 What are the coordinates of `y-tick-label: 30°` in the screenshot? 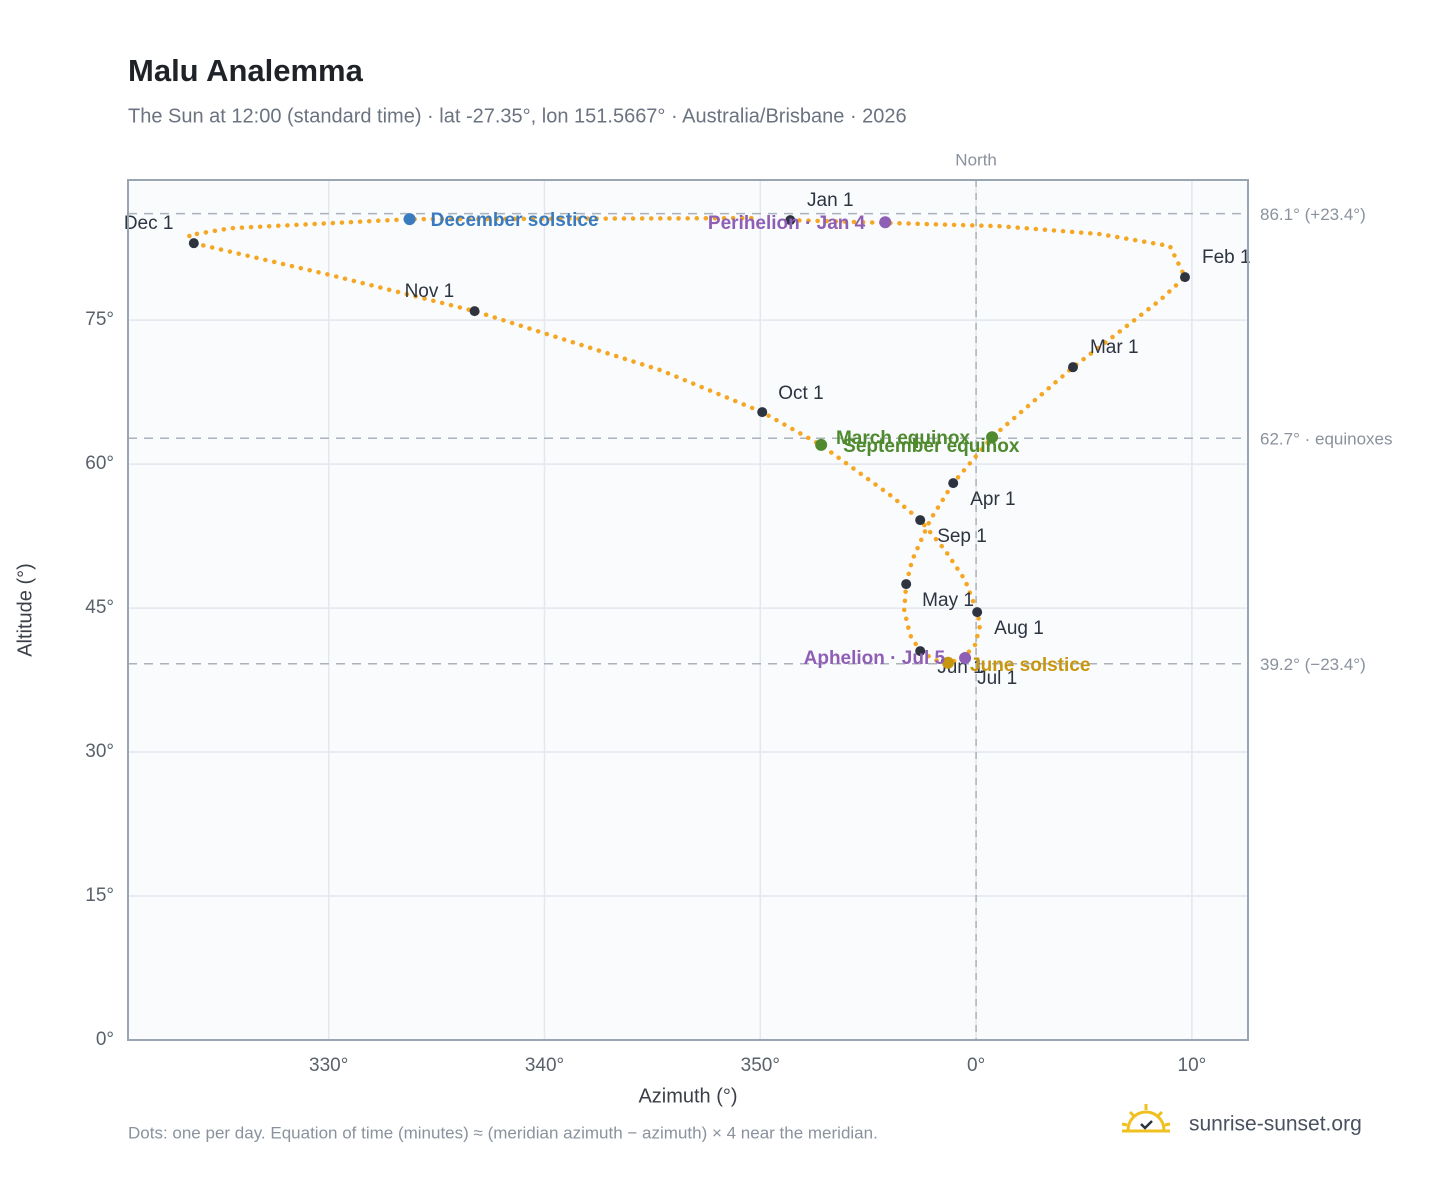 It's located at (99, 751).